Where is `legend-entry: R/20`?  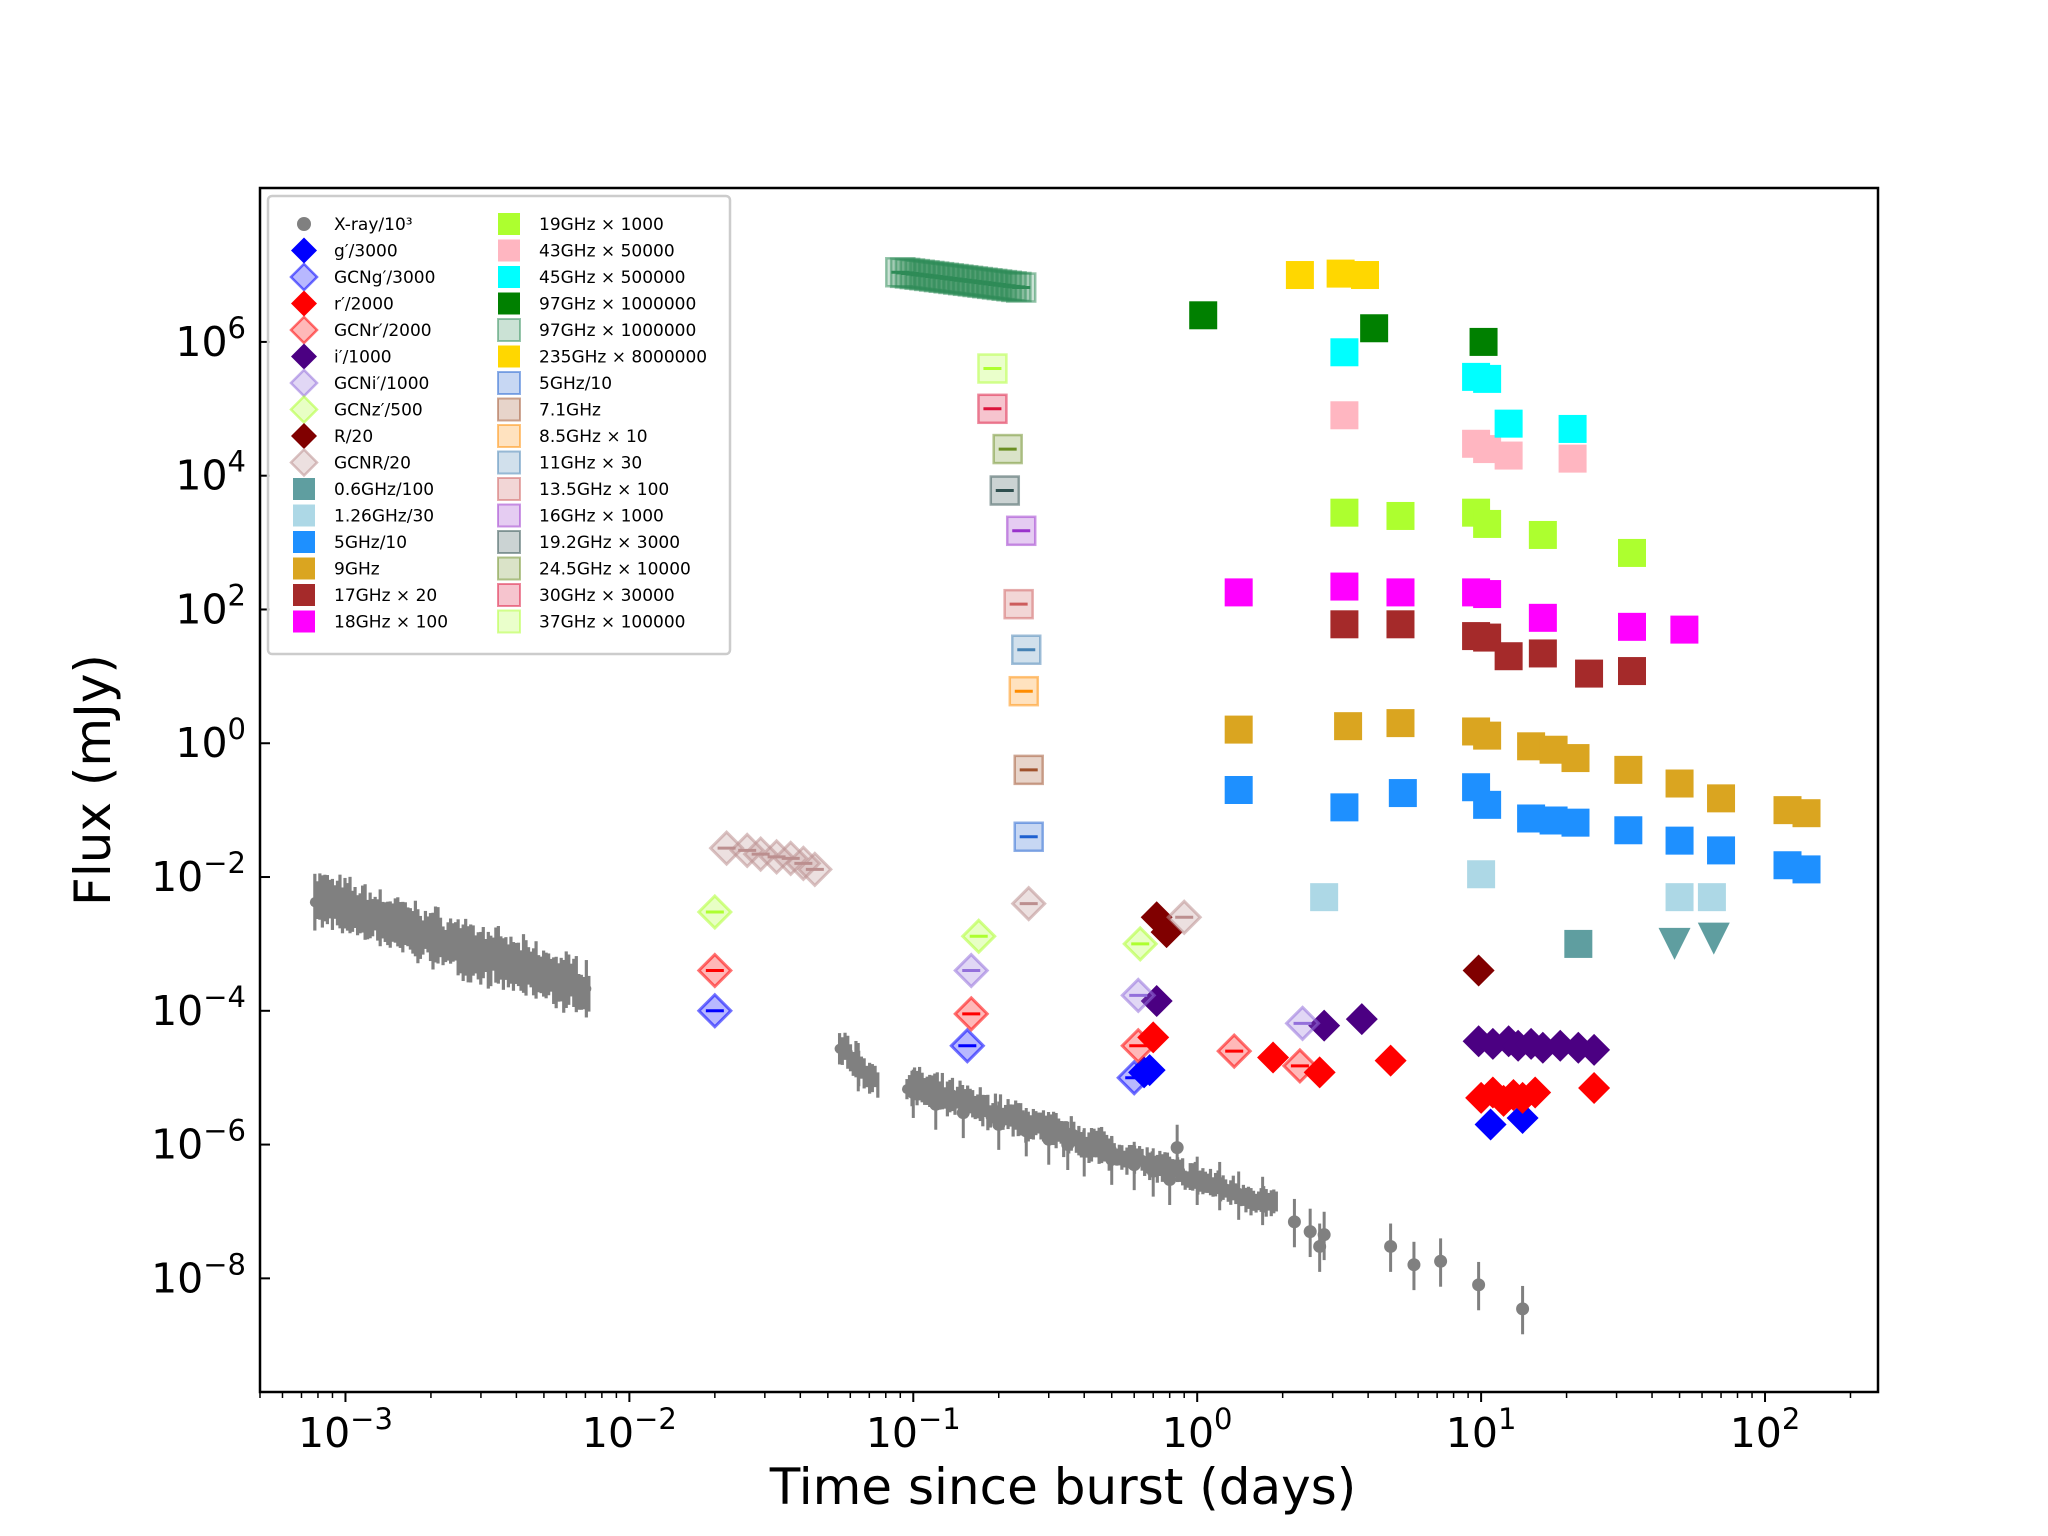 legend-entry: R/20 is located at coordinates (332, 436).